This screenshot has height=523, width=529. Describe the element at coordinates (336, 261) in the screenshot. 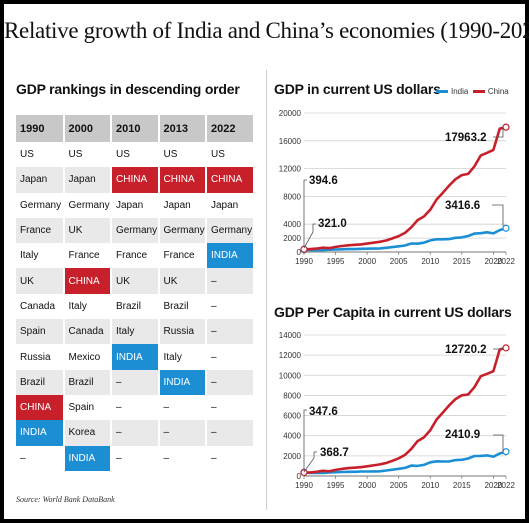

I see `x-tick-label: 1995` at that location.